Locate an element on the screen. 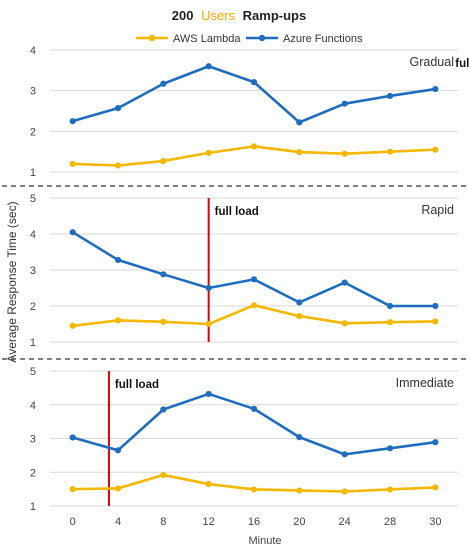  title-highlight: Users is located at coordinates (218, 15).